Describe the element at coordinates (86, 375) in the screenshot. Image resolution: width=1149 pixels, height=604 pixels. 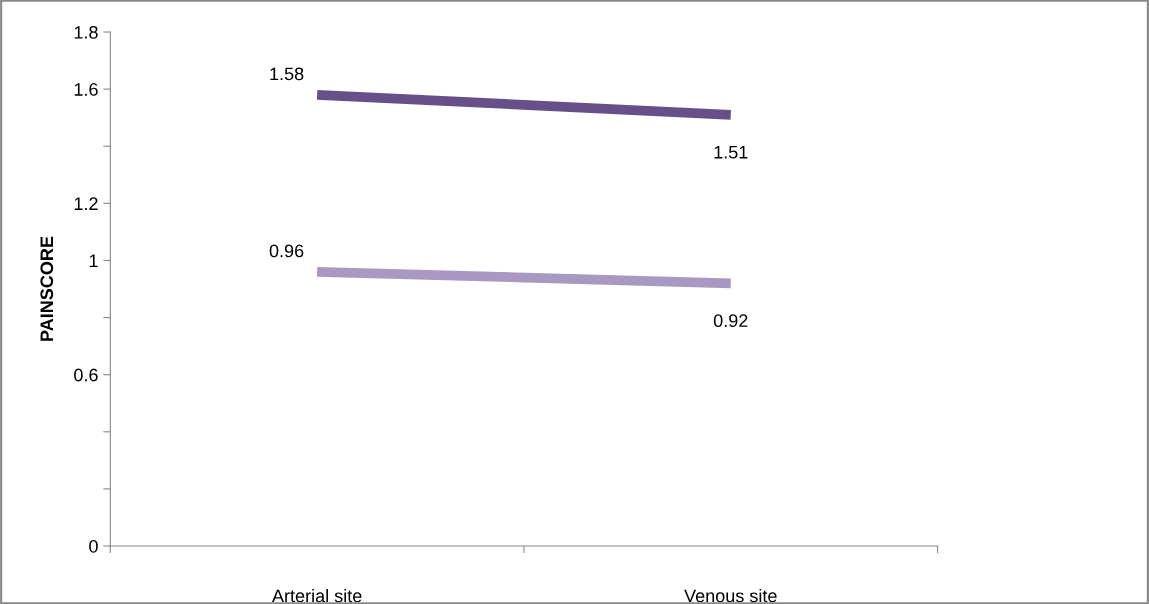
I see `y-tick-label: 0.6` at that location.